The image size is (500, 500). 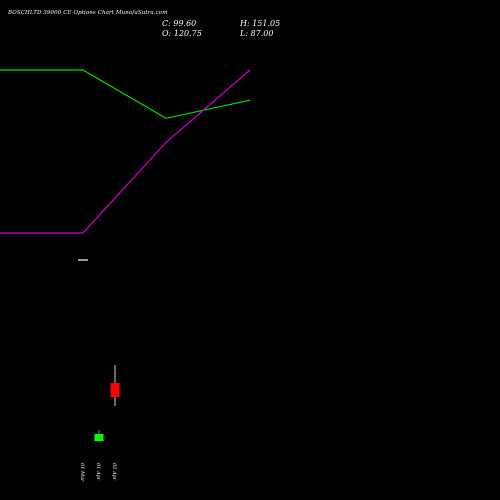 I want to click on low-value: L: 87.00, so click(x=257, y=33).